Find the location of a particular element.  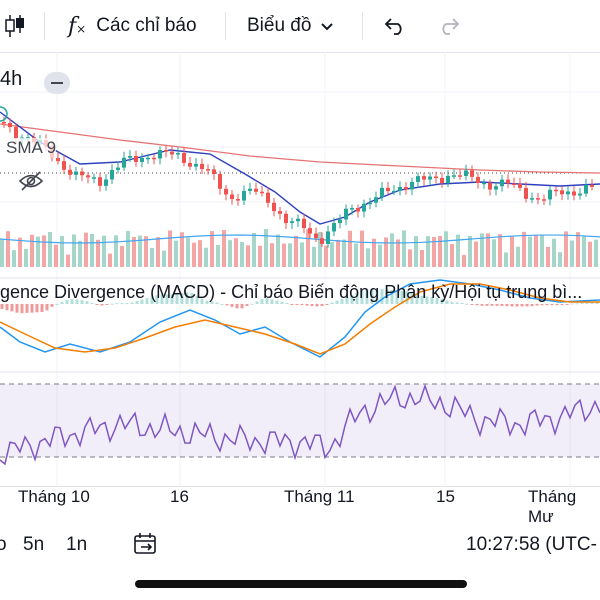

crosshair-marker is located at coordinates (4, 114).